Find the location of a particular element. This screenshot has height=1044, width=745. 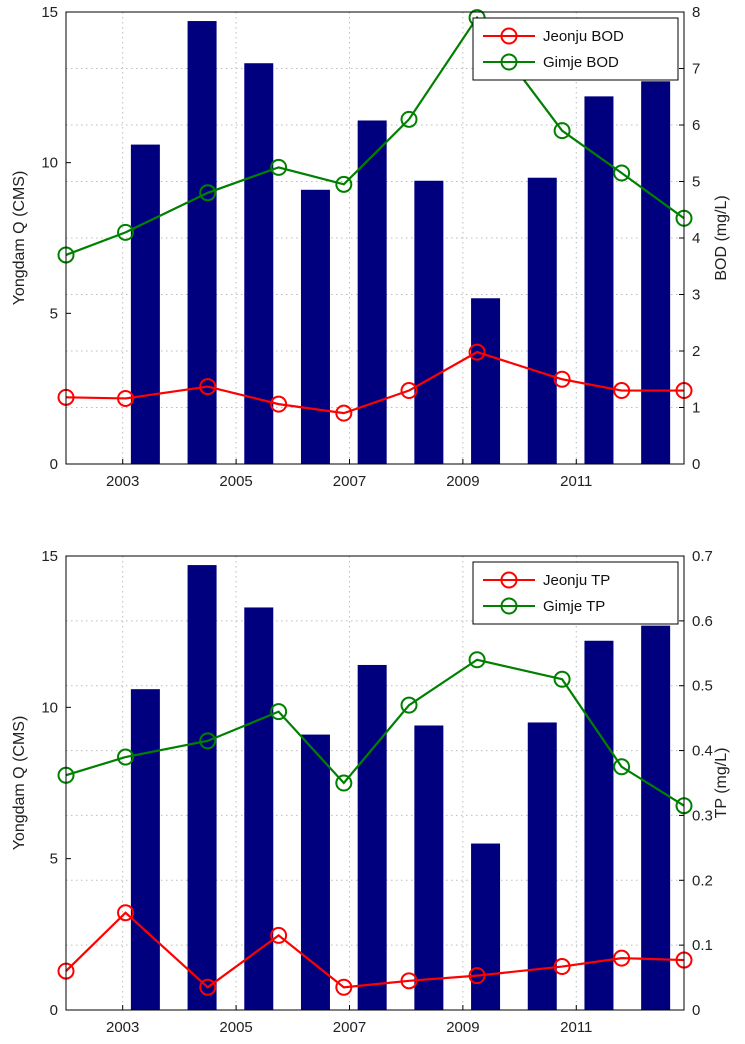

tick-label-y-right: 5 is located at coordinates (696, 182).